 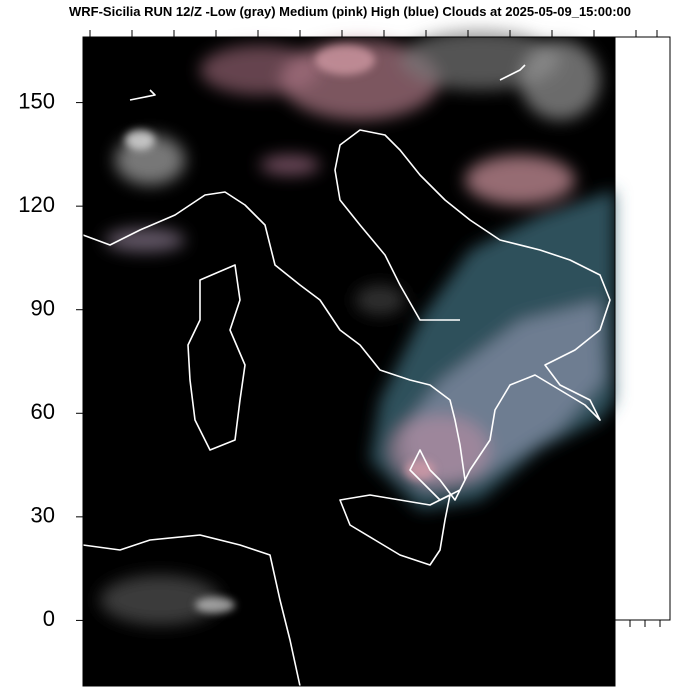 What do you see at coordinates (43, 515) in the screenshot?
I see `y-tick-label: 30` at bounding box center [43, 515].